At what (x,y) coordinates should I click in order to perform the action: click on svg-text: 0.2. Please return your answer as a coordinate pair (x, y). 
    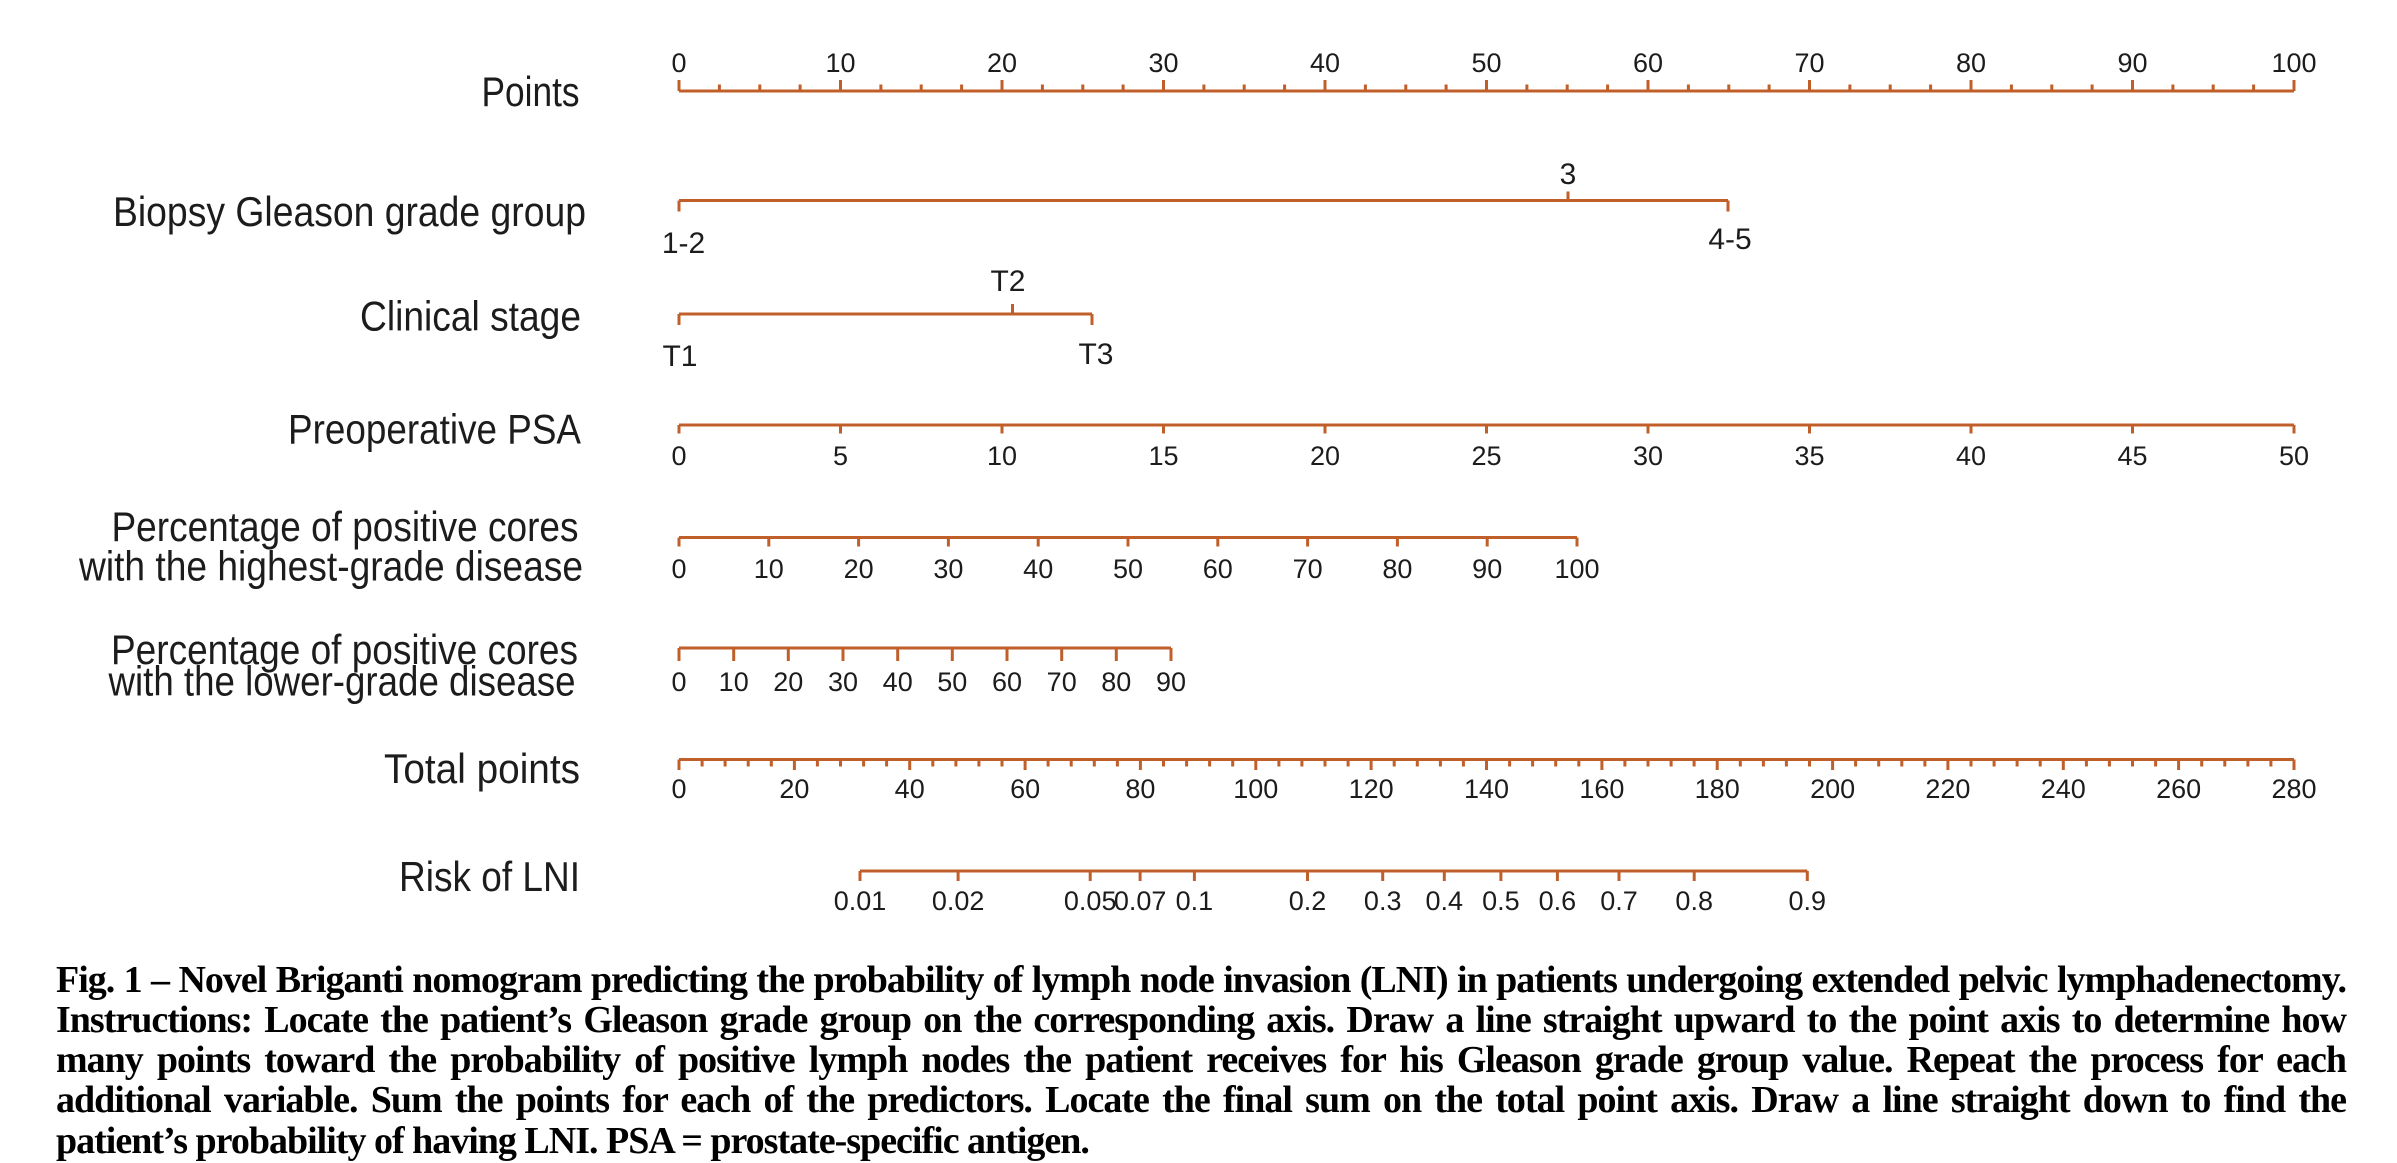
    Looking at the image, I should click on (1308, 901).